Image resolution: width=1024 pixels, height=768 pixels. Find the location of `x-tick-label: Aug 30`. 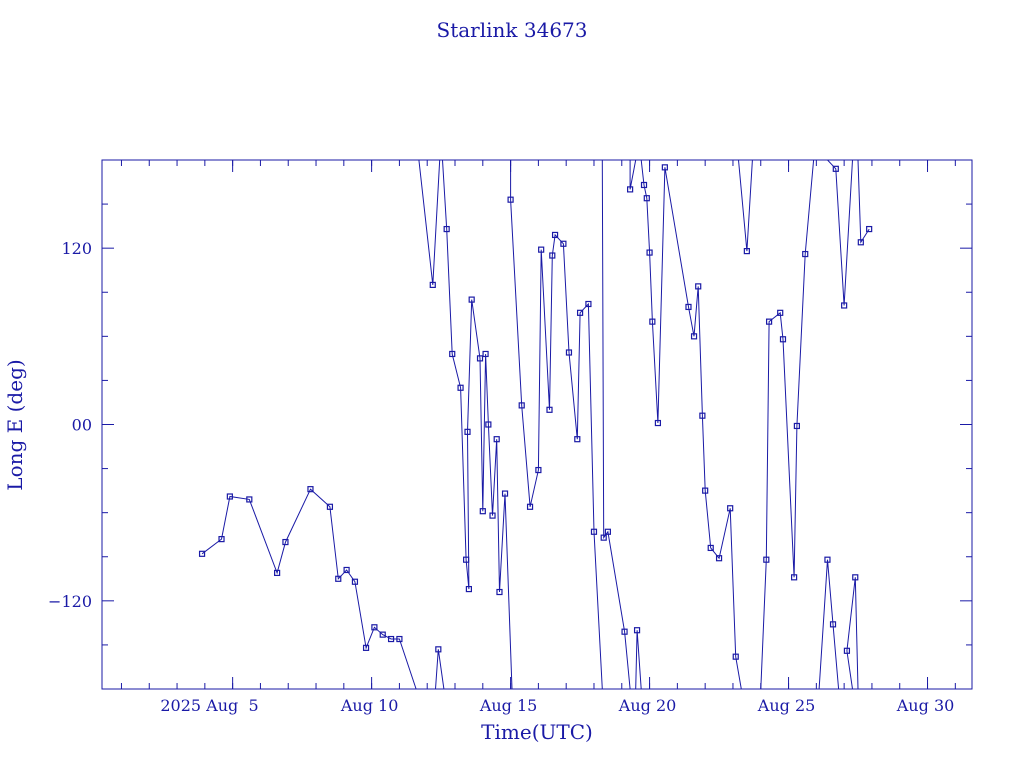

x-tick-label: Aug 30 is located at coordinates (925, 705).